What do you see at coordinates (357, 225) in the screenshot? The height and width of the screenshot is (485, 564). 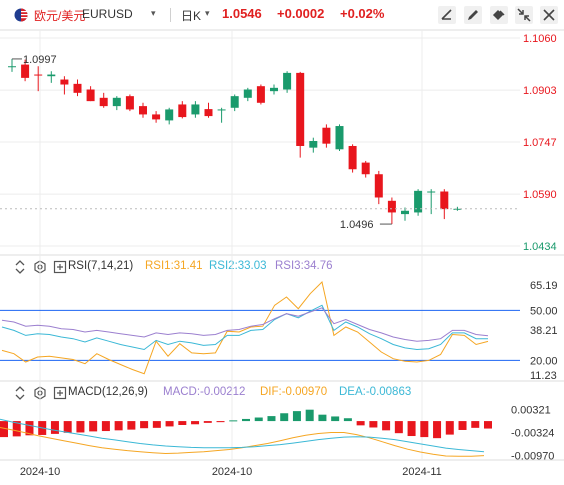 I see `low-annotation: 1.0496` at bounding box center [357, 225].